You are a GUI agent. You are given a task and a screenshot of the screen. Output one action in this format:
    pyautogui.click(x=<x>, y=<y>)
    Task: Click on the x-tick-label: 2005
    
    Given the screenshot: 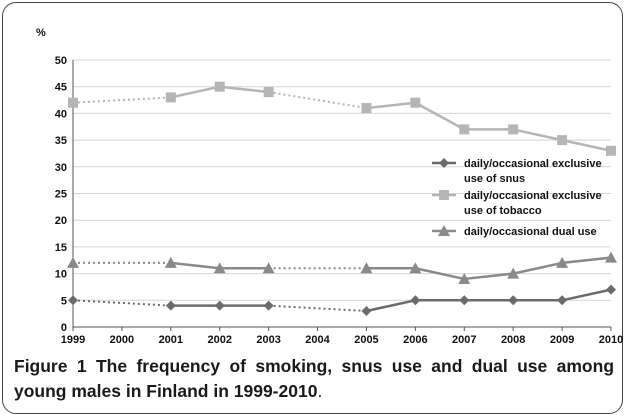 What is the action you would take?
    pyautogui.click(x=366, y=340)
    